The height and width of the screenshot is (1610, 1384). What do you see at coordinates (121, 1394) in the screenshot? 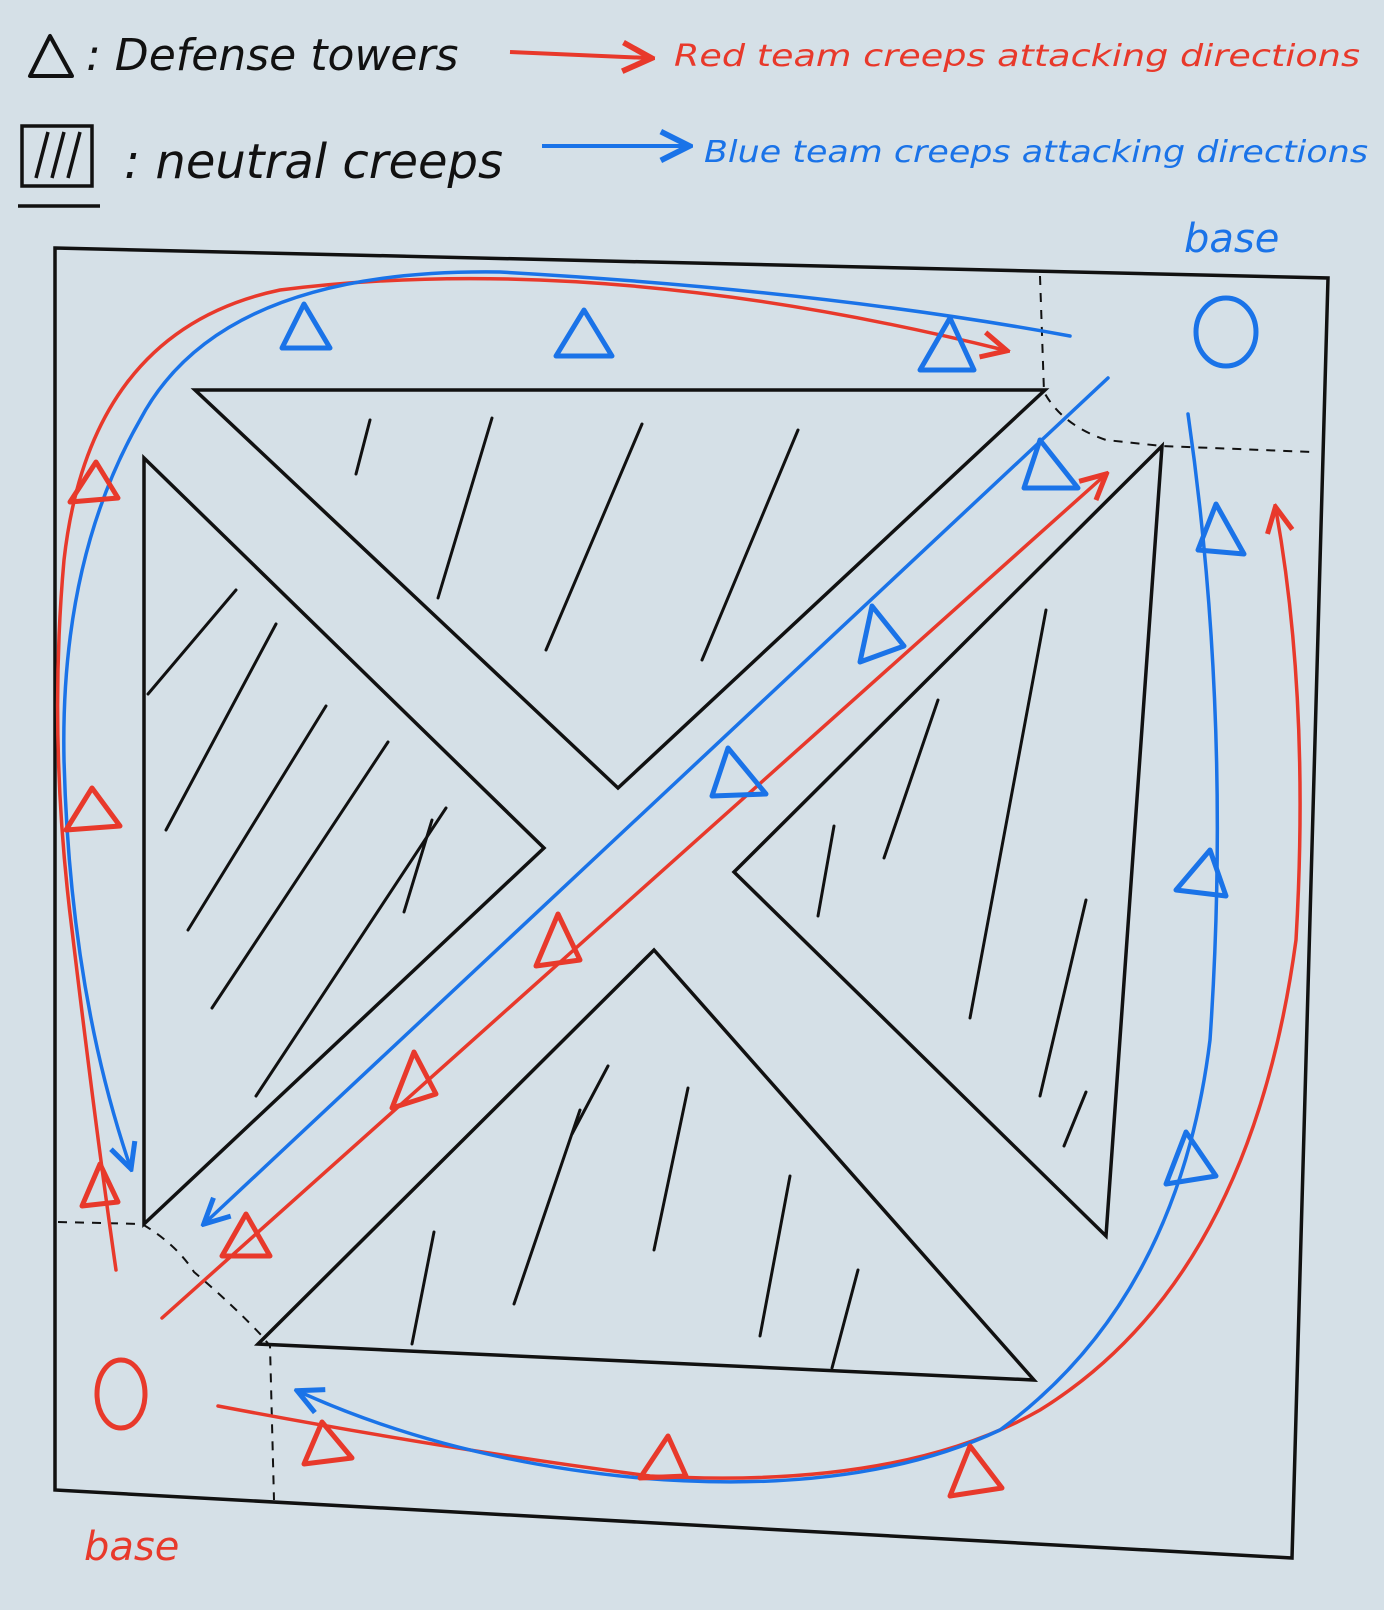
I see `red-base-circle` at bounding box center [121, 1394].